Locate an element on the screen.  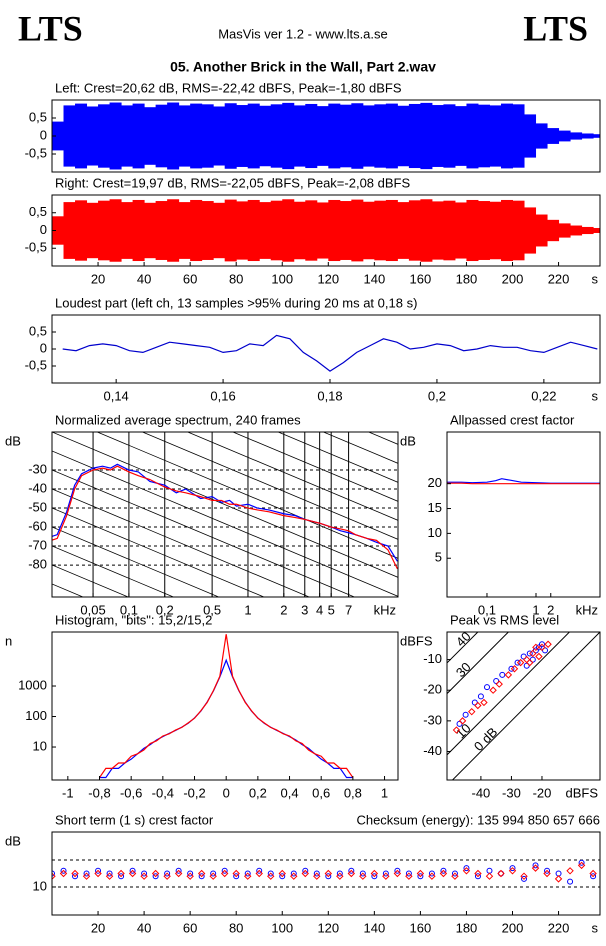
y-tick-label: -0,5 is located at coordinates (36, 364).